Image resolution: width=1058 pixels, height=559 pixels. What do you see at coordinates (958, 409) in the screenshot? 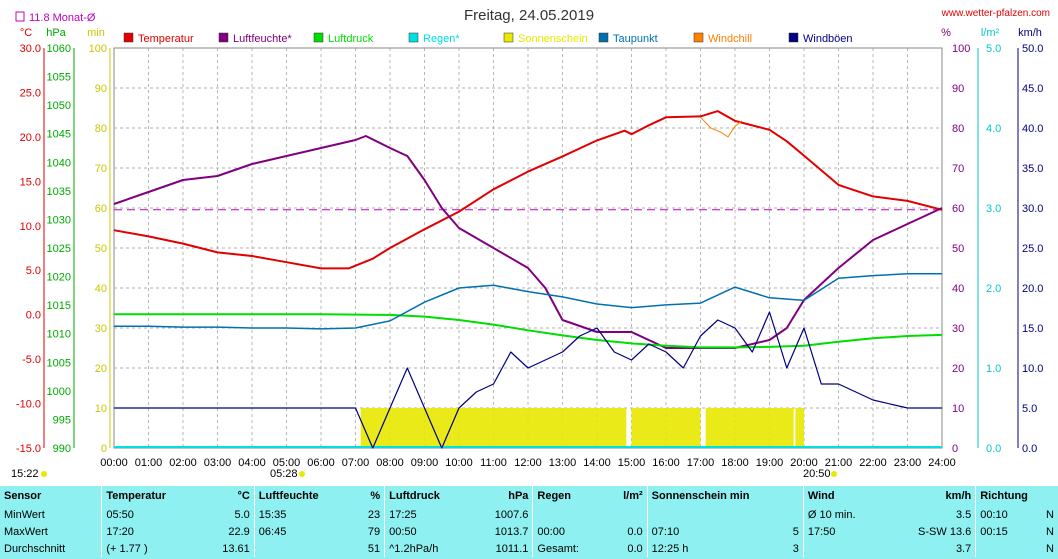
I see `percent-tick-9: 10` at bounding box center [958, 409].